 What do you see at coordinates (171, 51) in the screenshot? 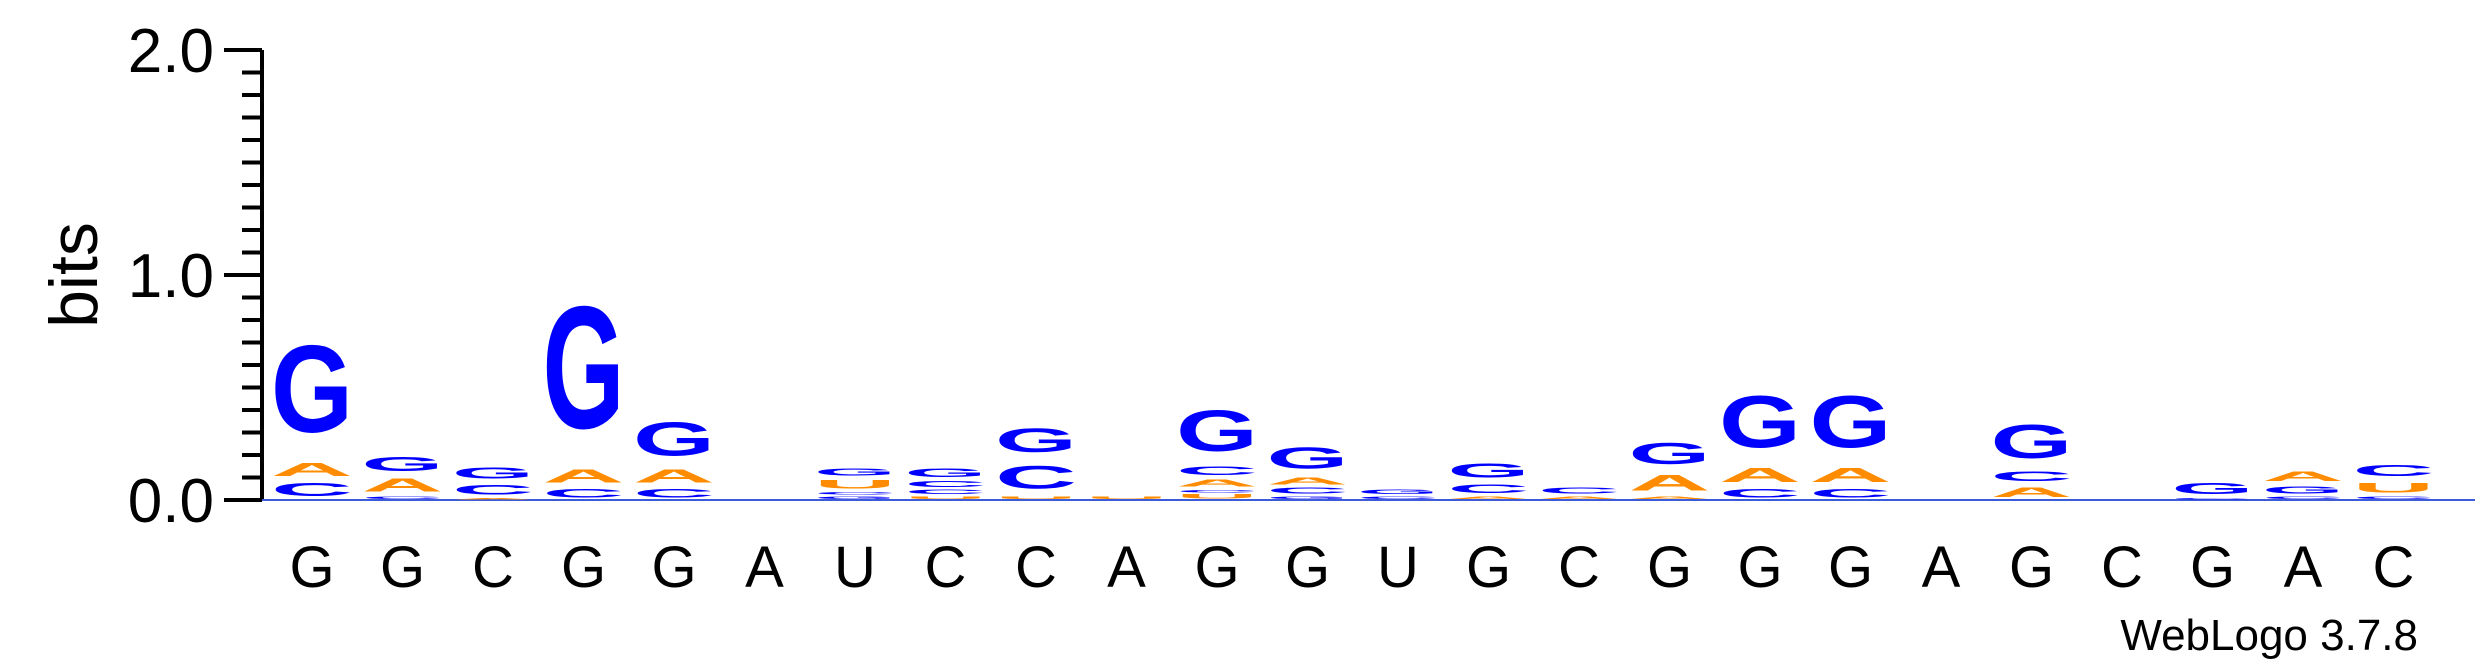
I see `y-tick-label: 2.0` at bounding box center [171, 51].